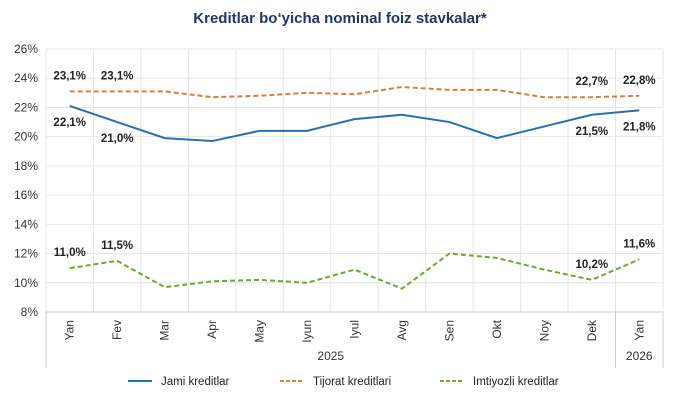 The width and height of the screenshot is (680, 404). Describe the element at coordinates (30, 312) in the screenshot. I see `y-tick-label: 8%` at that location.